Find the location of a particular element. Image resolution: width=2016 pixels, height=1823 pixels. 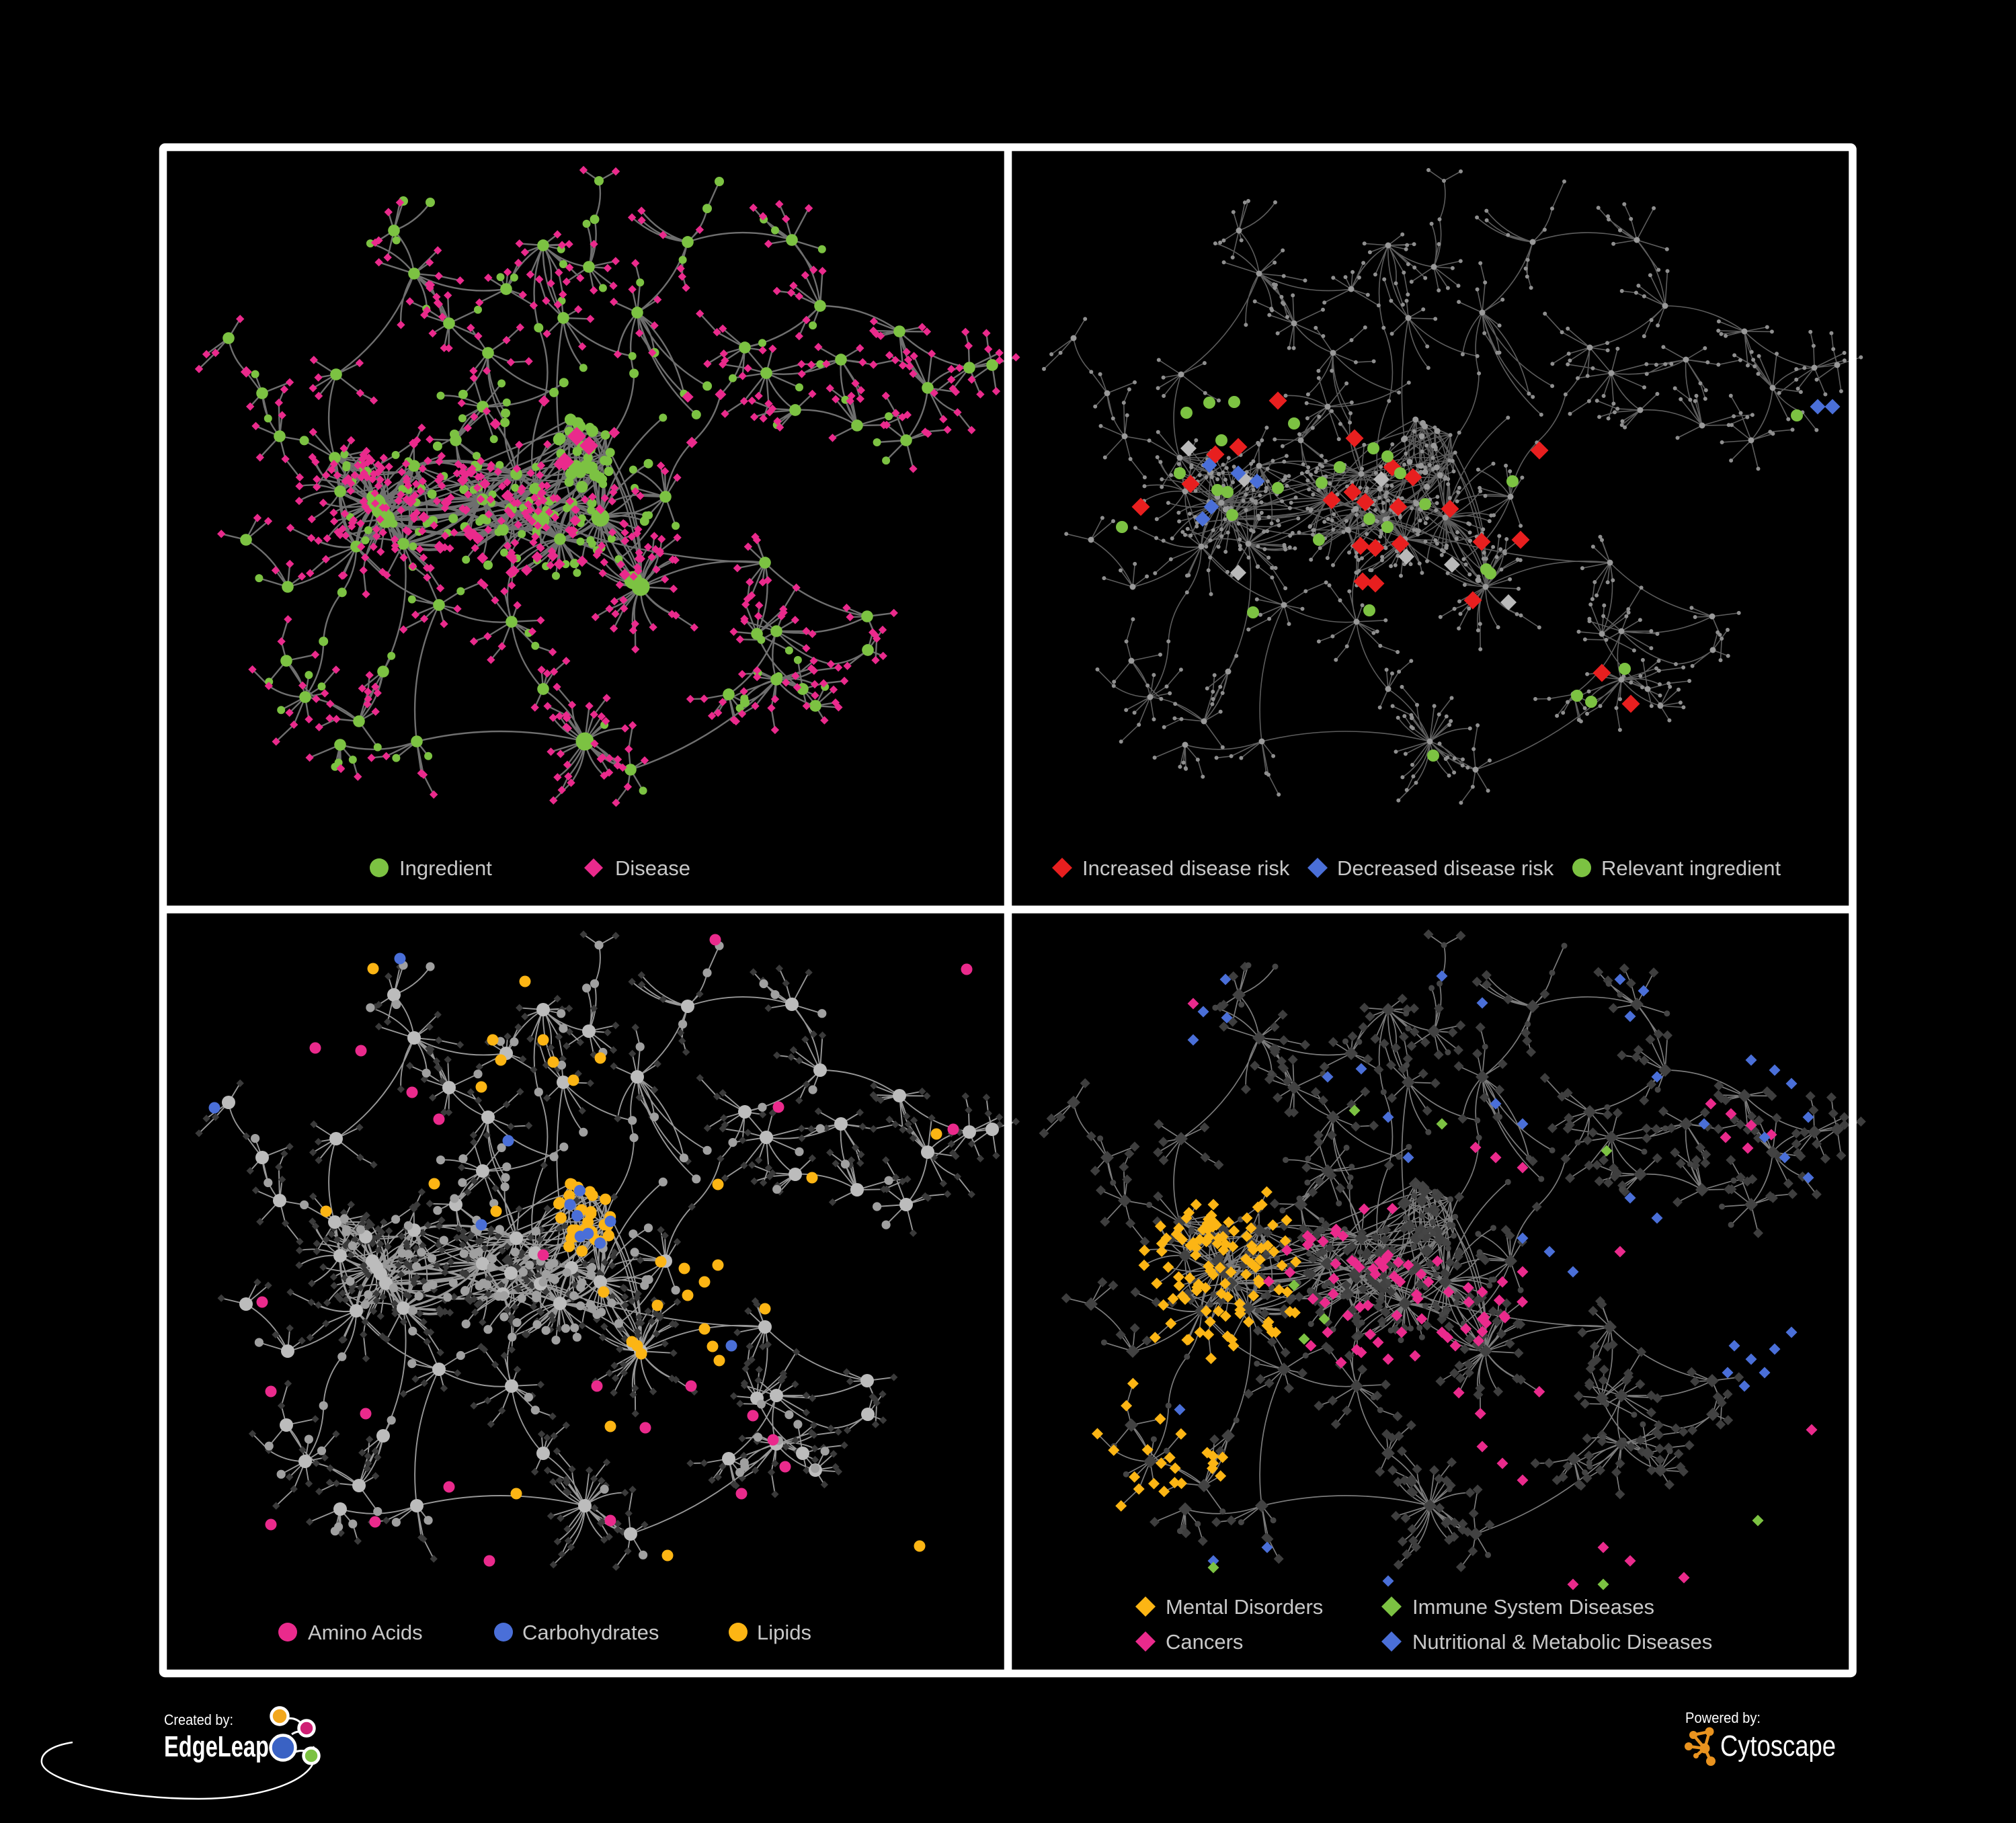

svg-text: Mental Disorders is located at coordinates (1244, 1607).